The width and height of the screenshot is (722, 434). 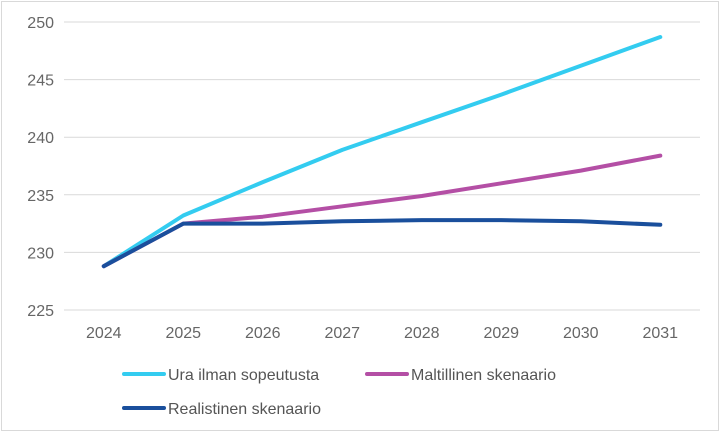 I want to click on x-tick-label: 2027, so click(x=342, y=333).